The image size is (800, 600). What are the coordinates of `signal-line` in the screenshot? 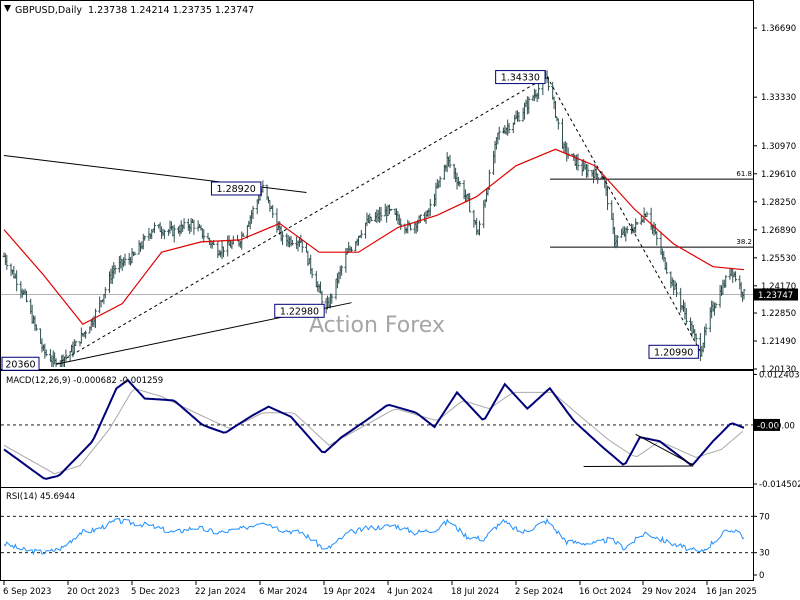 It's located at (373, 431).